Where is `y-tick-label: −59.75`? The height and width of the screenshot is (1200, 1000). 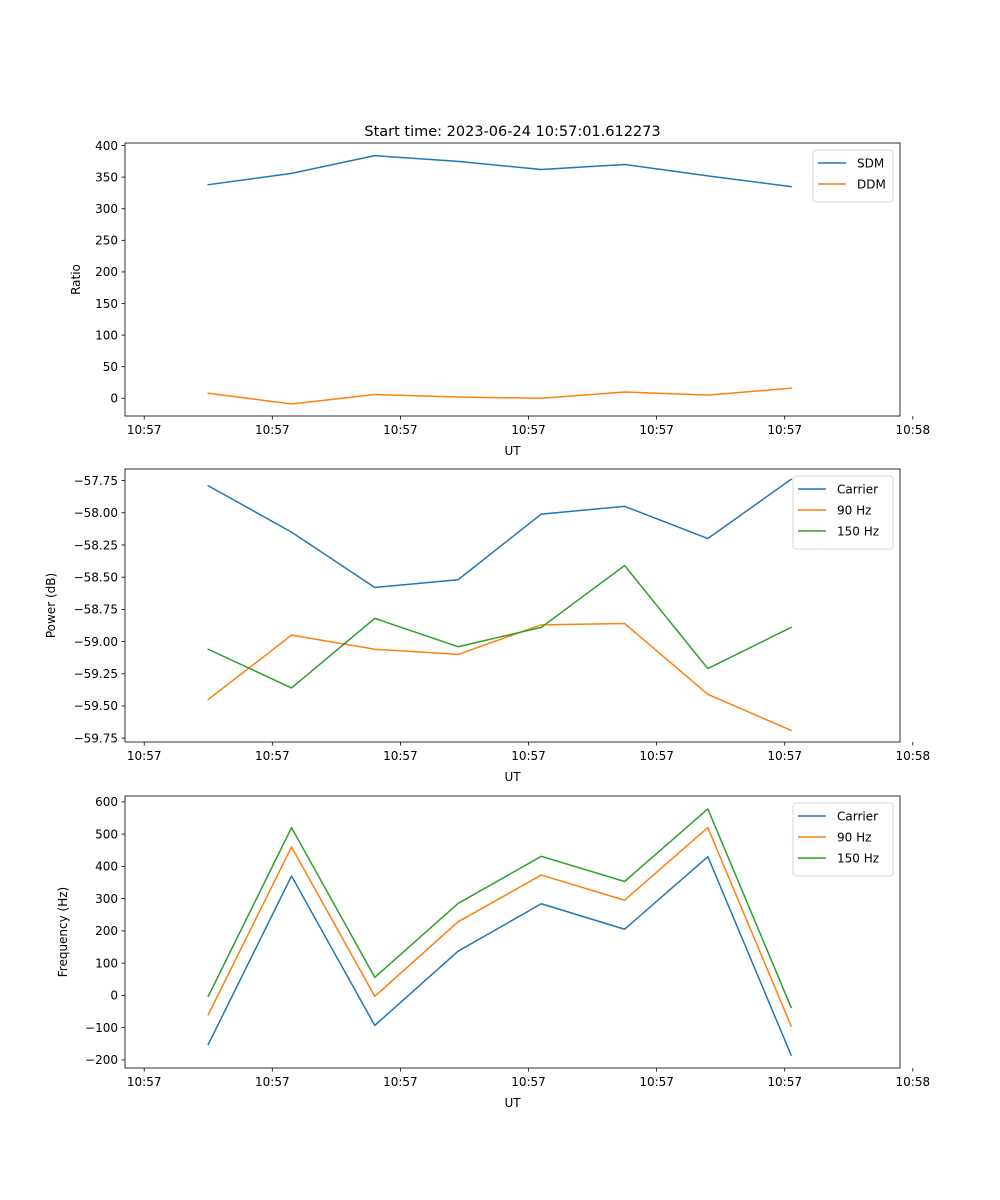 y-tick-label: −59.75 is located at coordinates (96, 738).